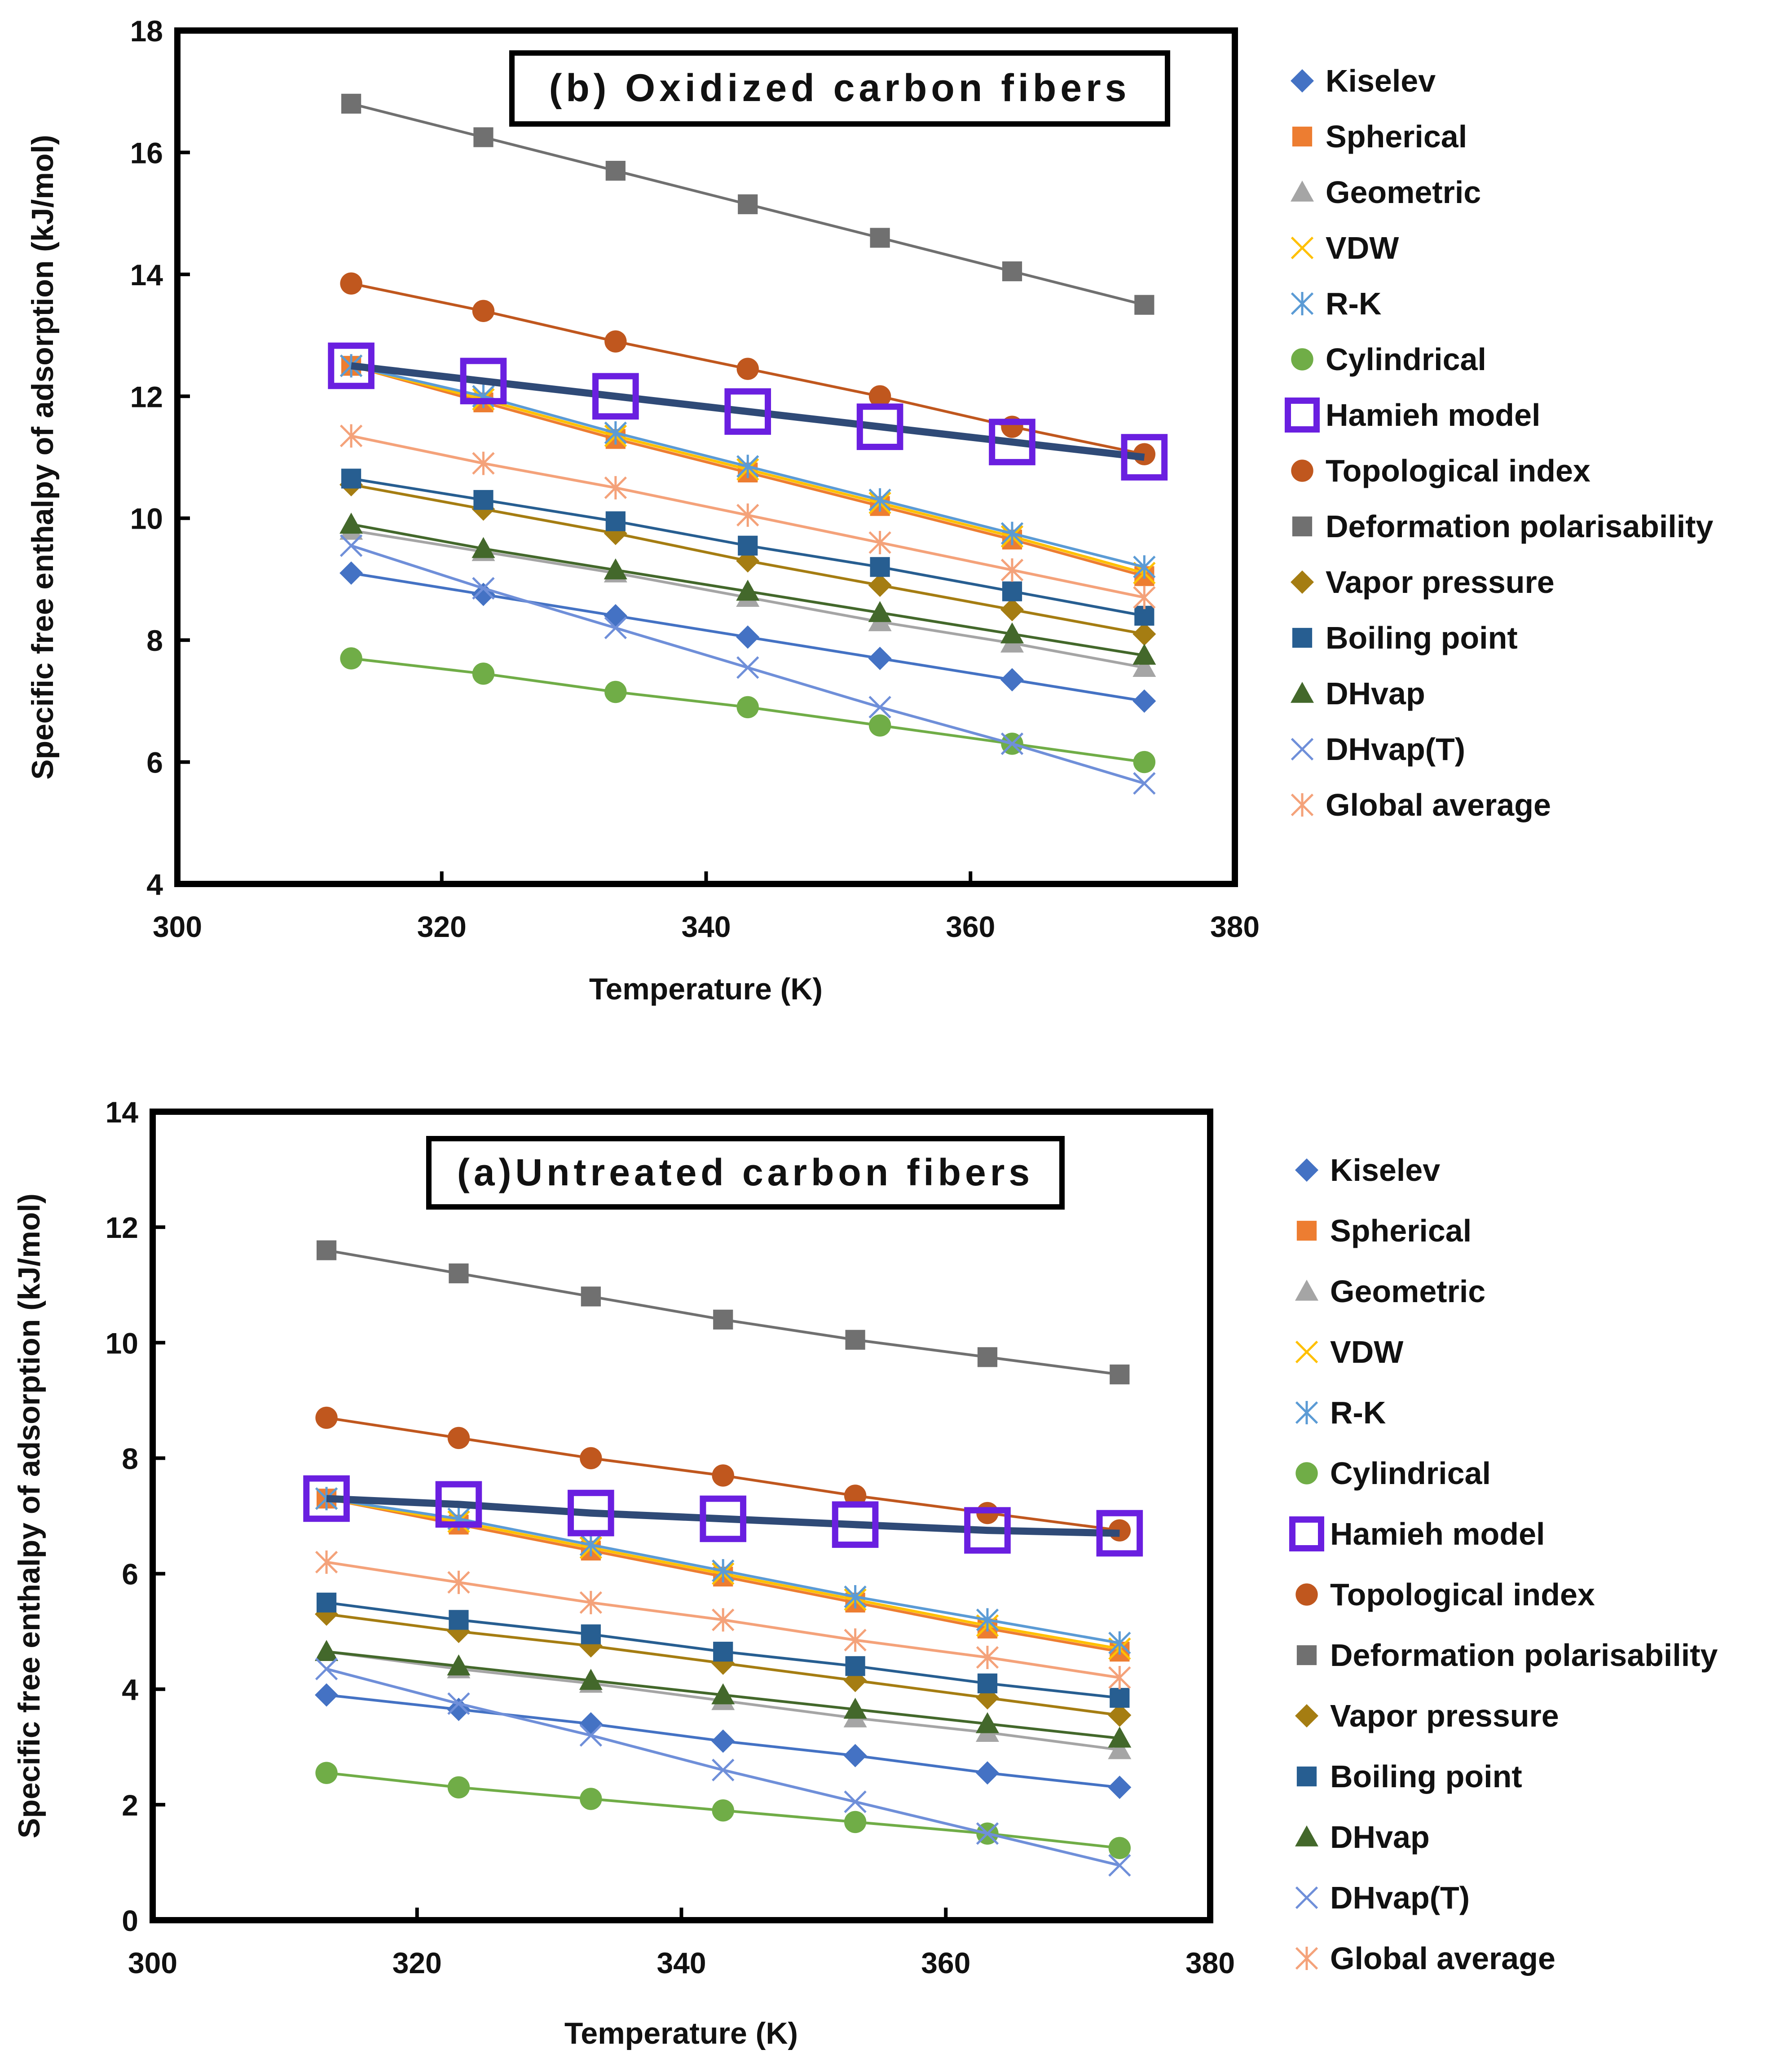 The width and height of the screenshot is (1780, 2072). Describe the element at coordinates (745, 1172) in the screenshot. I see `chart-title: (a)Untreated carbon fibers` at that location.